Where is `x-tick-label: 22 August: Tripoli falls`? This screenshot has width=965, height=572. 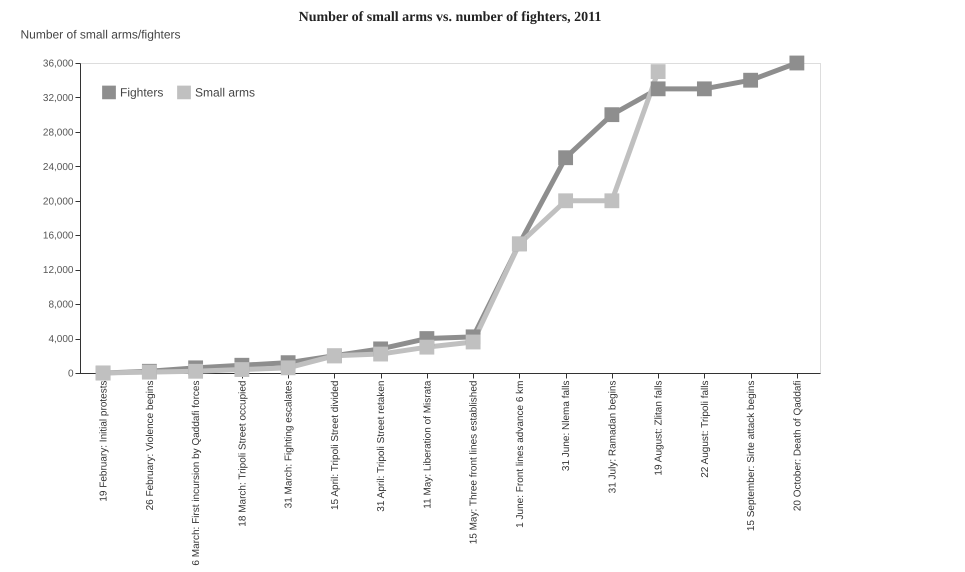 x-tick-label: 22 August: Tripoli falls is located at coordinates (705, 429).